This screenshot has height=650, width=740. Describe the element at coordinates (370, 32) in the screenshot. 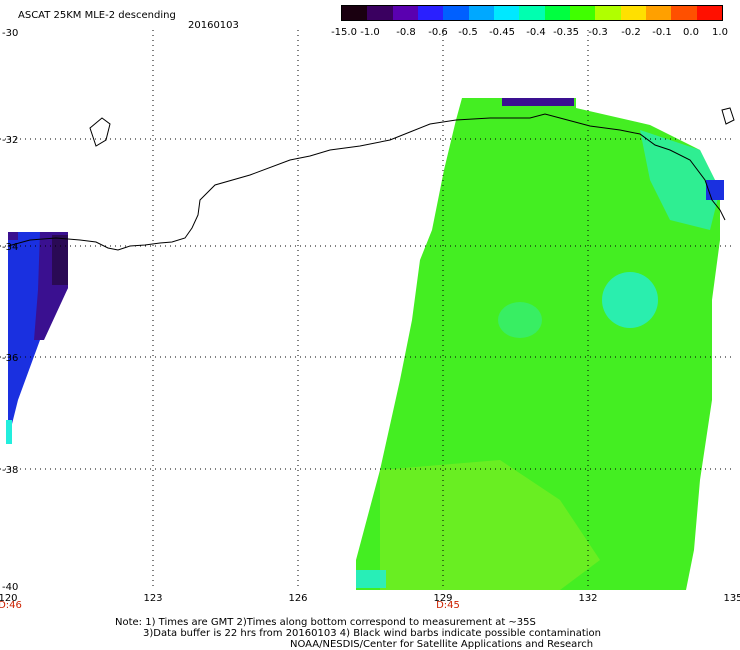

I see `color-scale-label: -1.0` at that location.